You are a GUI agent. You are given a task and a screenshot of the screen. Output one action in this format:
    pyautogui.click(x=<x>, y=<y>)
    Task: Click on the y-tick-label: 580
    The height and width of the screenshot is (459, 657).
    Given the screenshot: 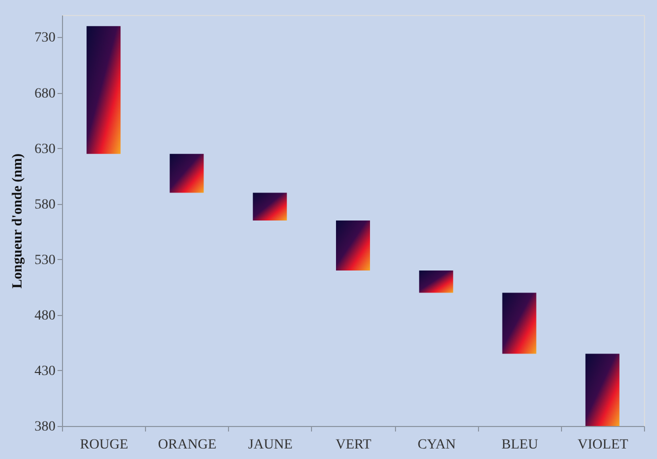 What is the action you would take?
    pyautogui.click(x=45, y=204)
    